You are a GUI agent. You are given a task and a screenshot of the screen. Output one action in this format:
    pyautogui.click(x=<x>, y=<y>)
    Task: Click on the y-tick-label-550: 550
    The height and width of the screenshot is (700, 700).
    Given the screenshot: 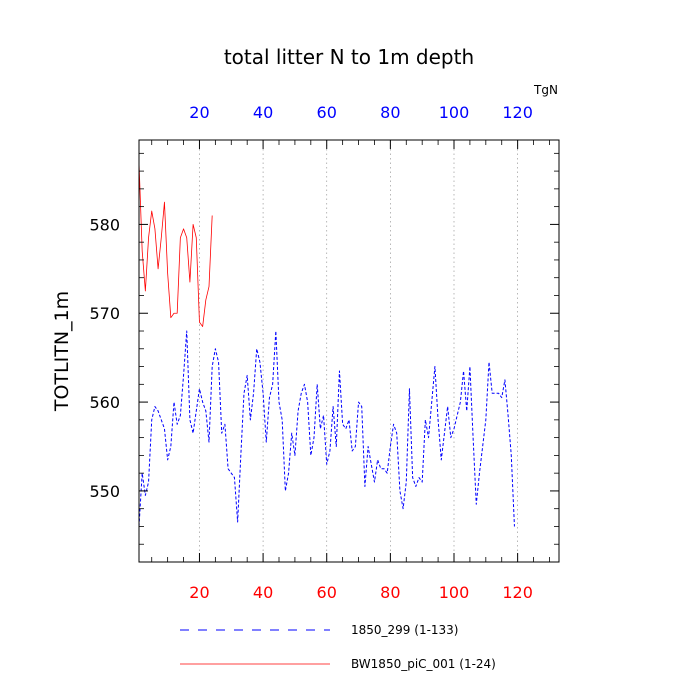 What is the action you would take?
    pyautogui.click(x=104, y=491)
    